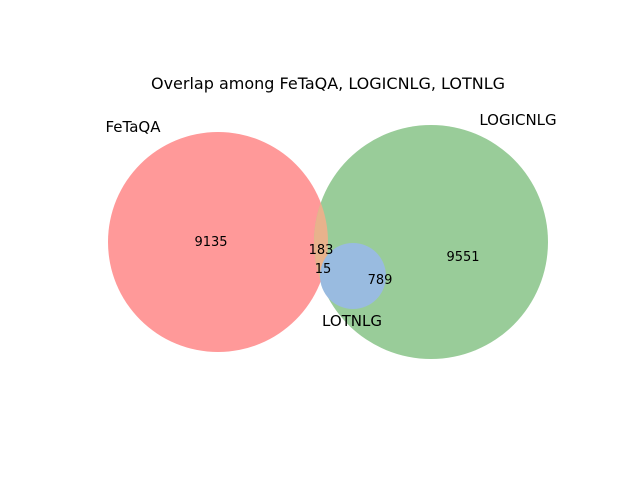 Image resolution: width=640 pixels, height=480 pixels. What do you see at coordinates (353, 276) in the screenshot?
I see `set-circle-lotnlg` at bounding box center [353, 276].